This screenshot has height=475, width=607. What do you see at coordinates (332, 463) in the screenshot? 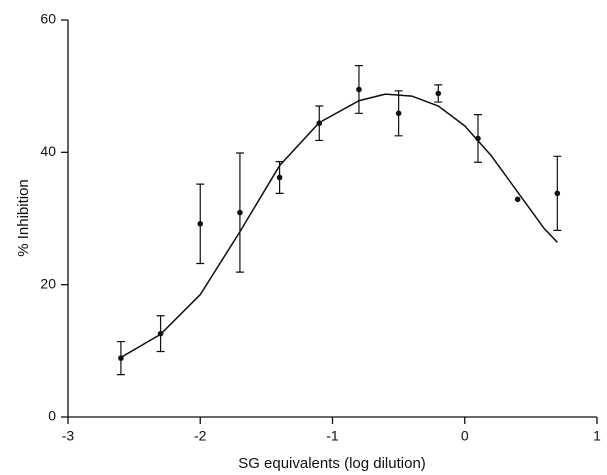
I see `x-axis-title: SG equivalents (log dilution)` at bounding box center [332, 463].